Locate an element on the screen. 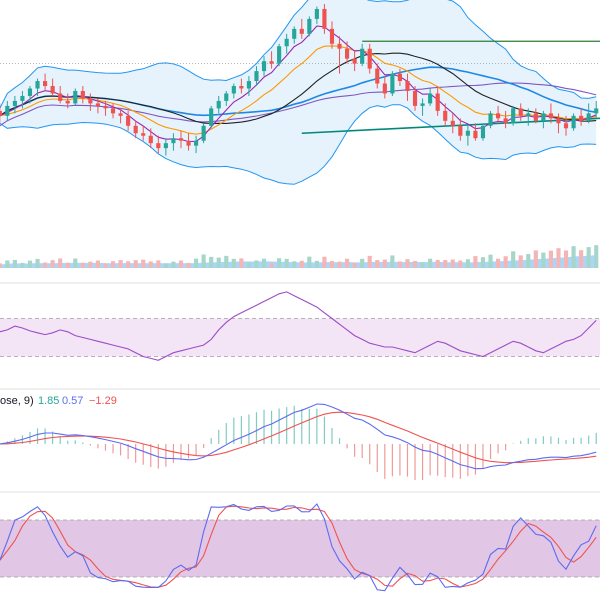  macd-value: 1.85 is located at coordinates (48, 401).